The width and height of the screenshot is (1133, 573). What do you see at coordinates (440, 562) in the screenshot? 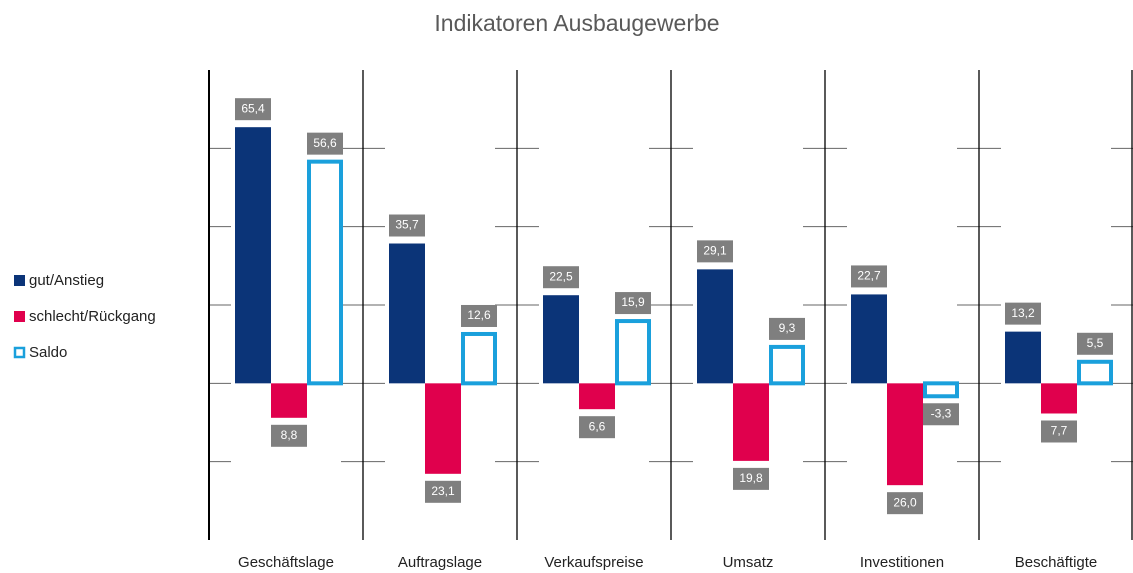
I see `x-tick-label: Auftragslage` at bounding box center [440, 562].